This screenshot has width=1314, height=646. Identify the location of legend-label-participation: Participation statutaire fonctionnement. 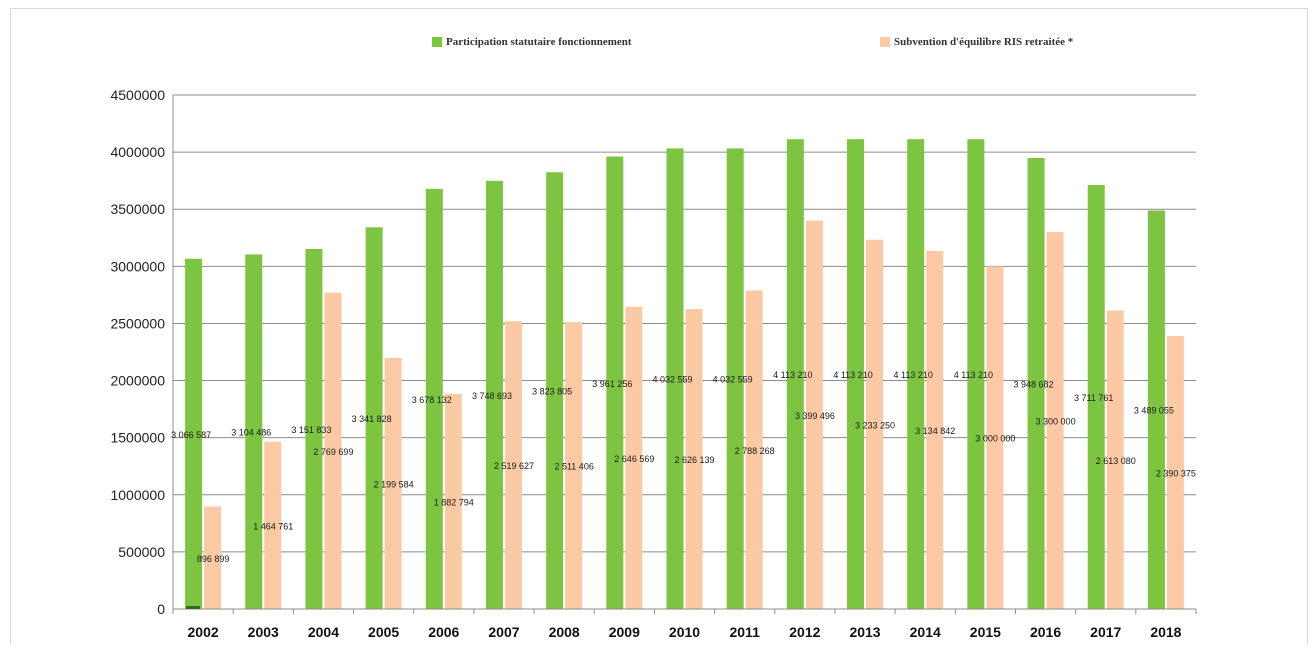
(539, 42).